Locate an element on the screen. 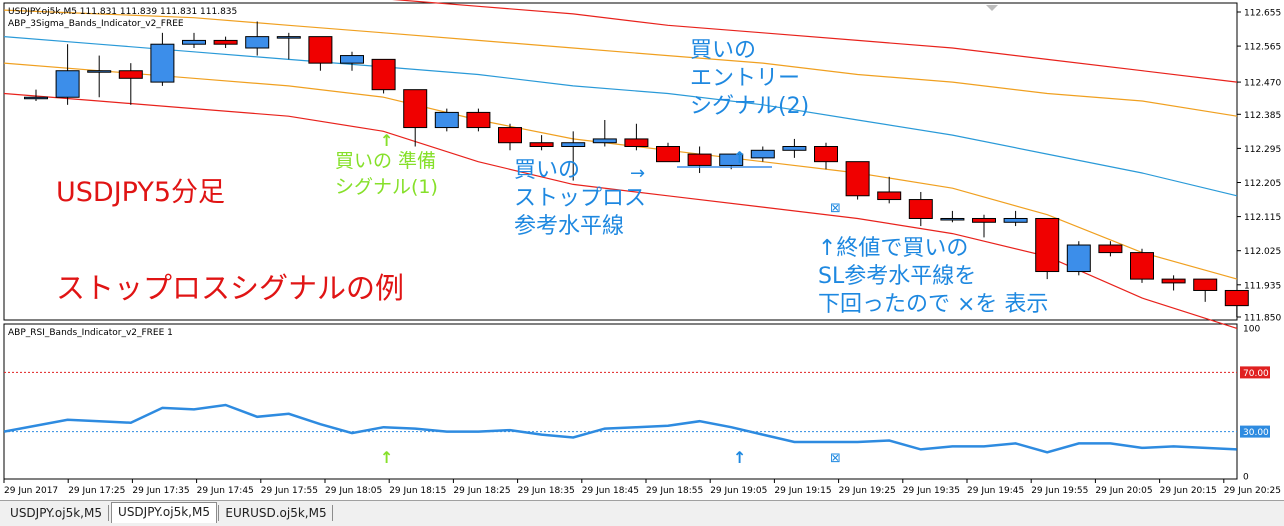 Image resolution: width=1284 pixels, height=526 pixels. sl-x-mark-icon: ⊠ is located at coordinates (835, 208).